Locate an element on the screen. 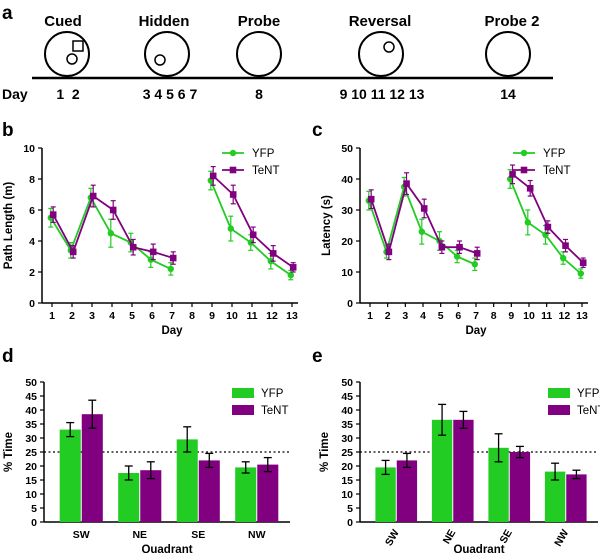 This screenshot has width=600, height=553. phase-label-probe: Probe is located at coordinates (259, 21).